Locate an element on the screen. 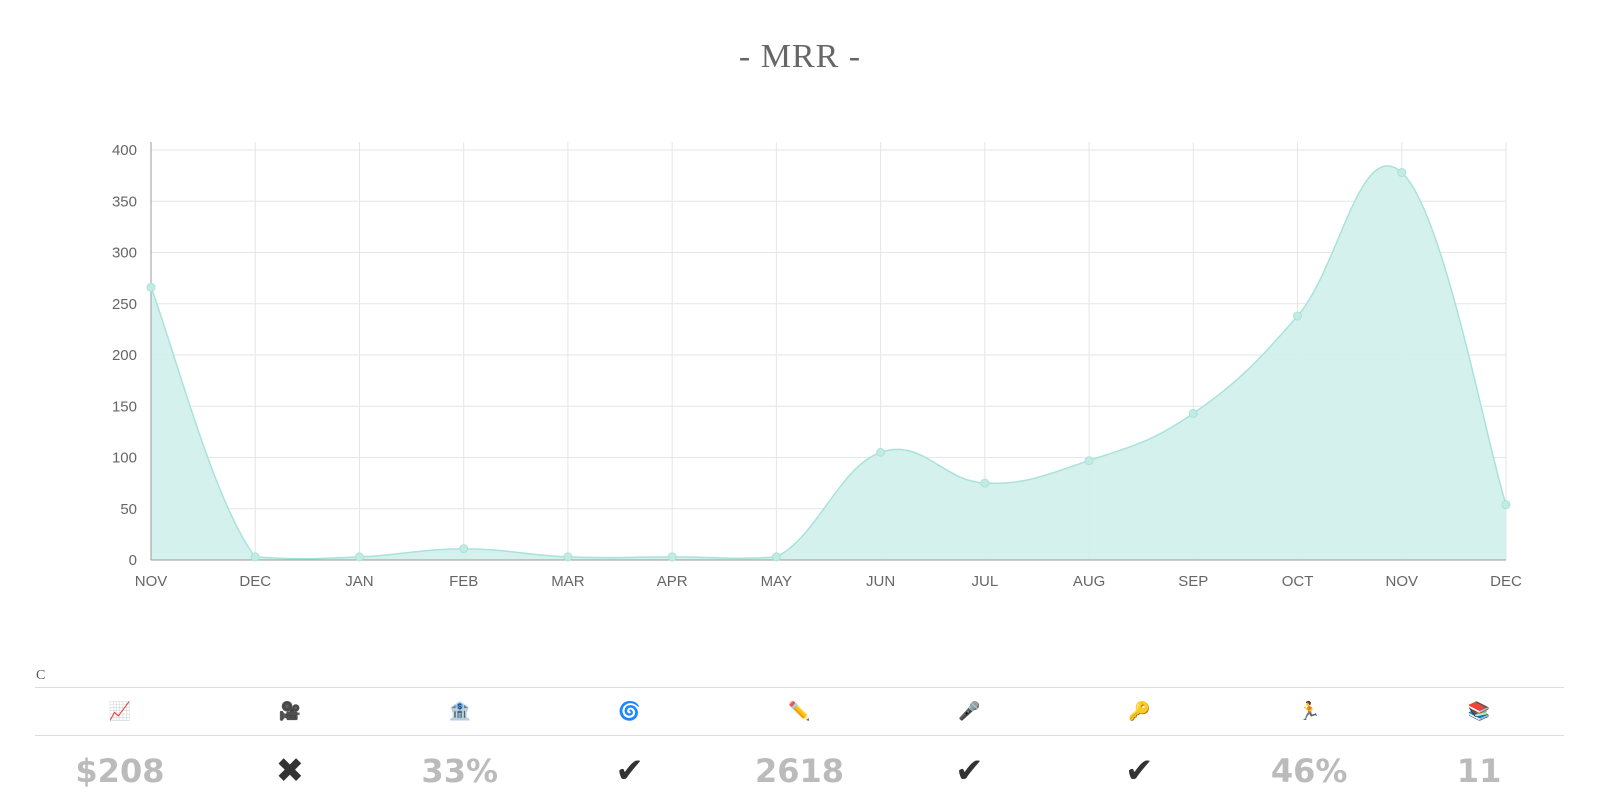 The height and width of the screenshot is (808, 1600). key-icon: 🔑 is located at coordinates (1139, 710).